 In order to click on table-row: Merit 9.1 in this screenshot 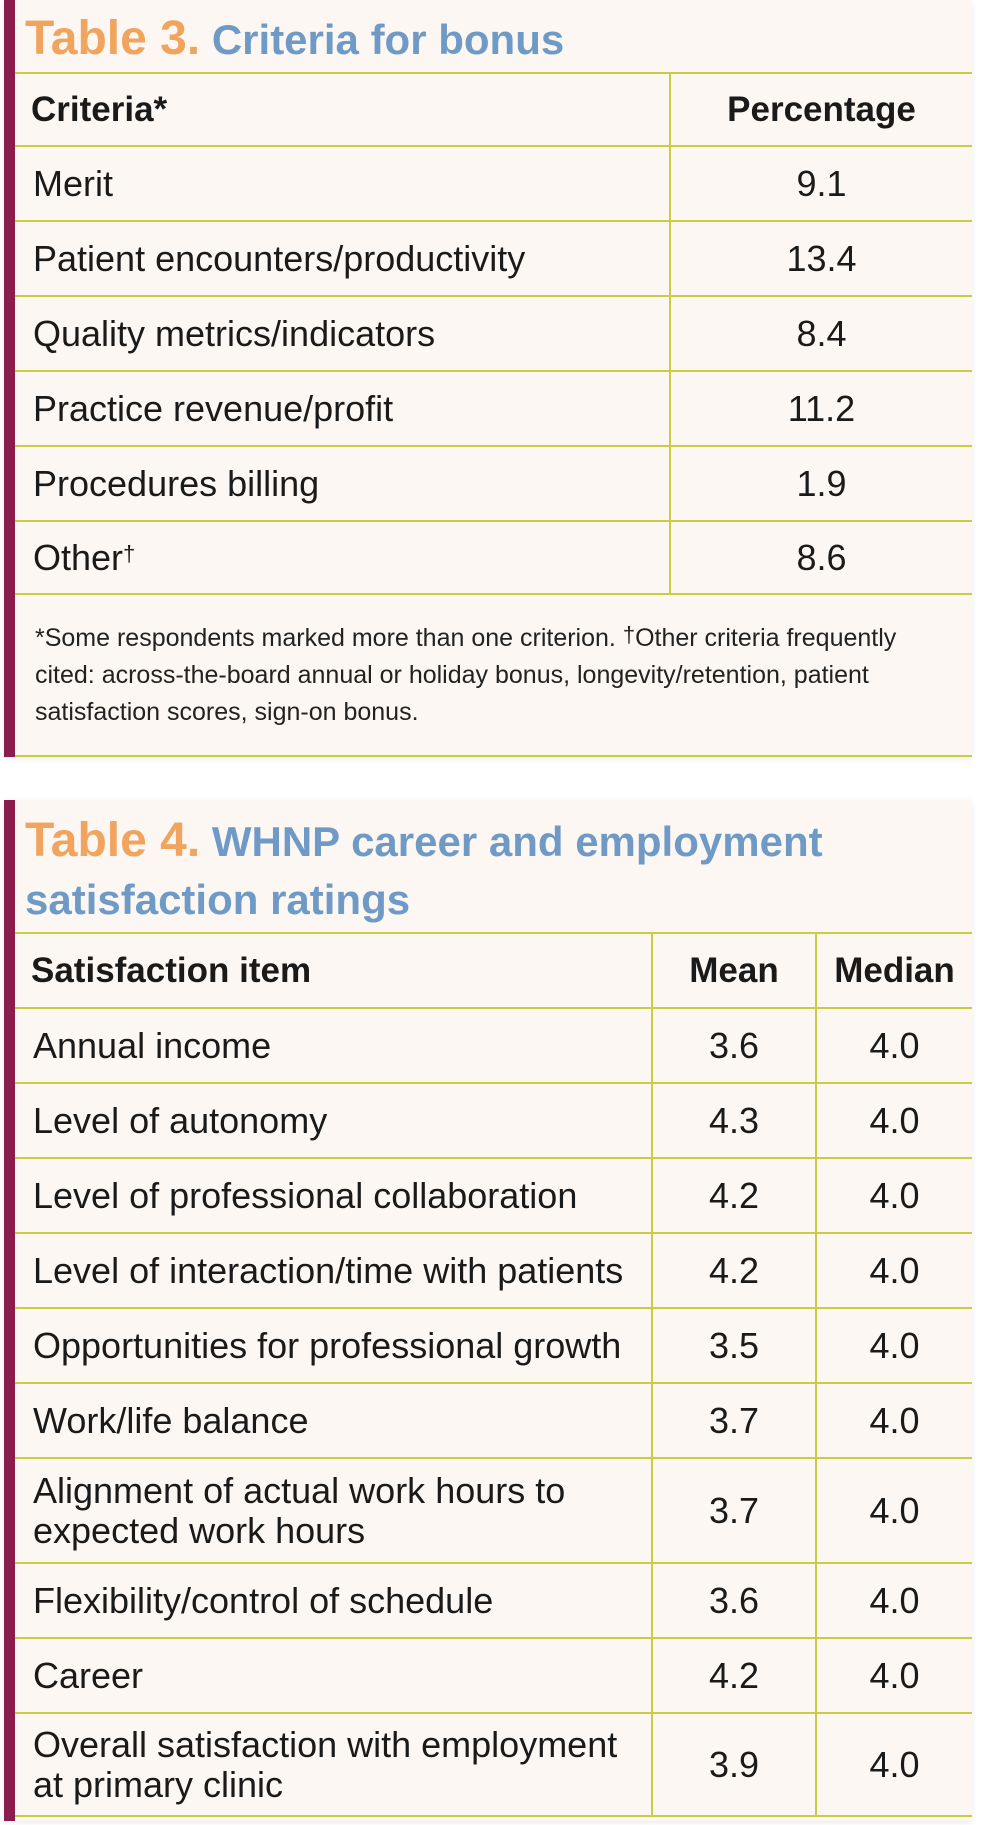, I will do `click(493, 182)`.